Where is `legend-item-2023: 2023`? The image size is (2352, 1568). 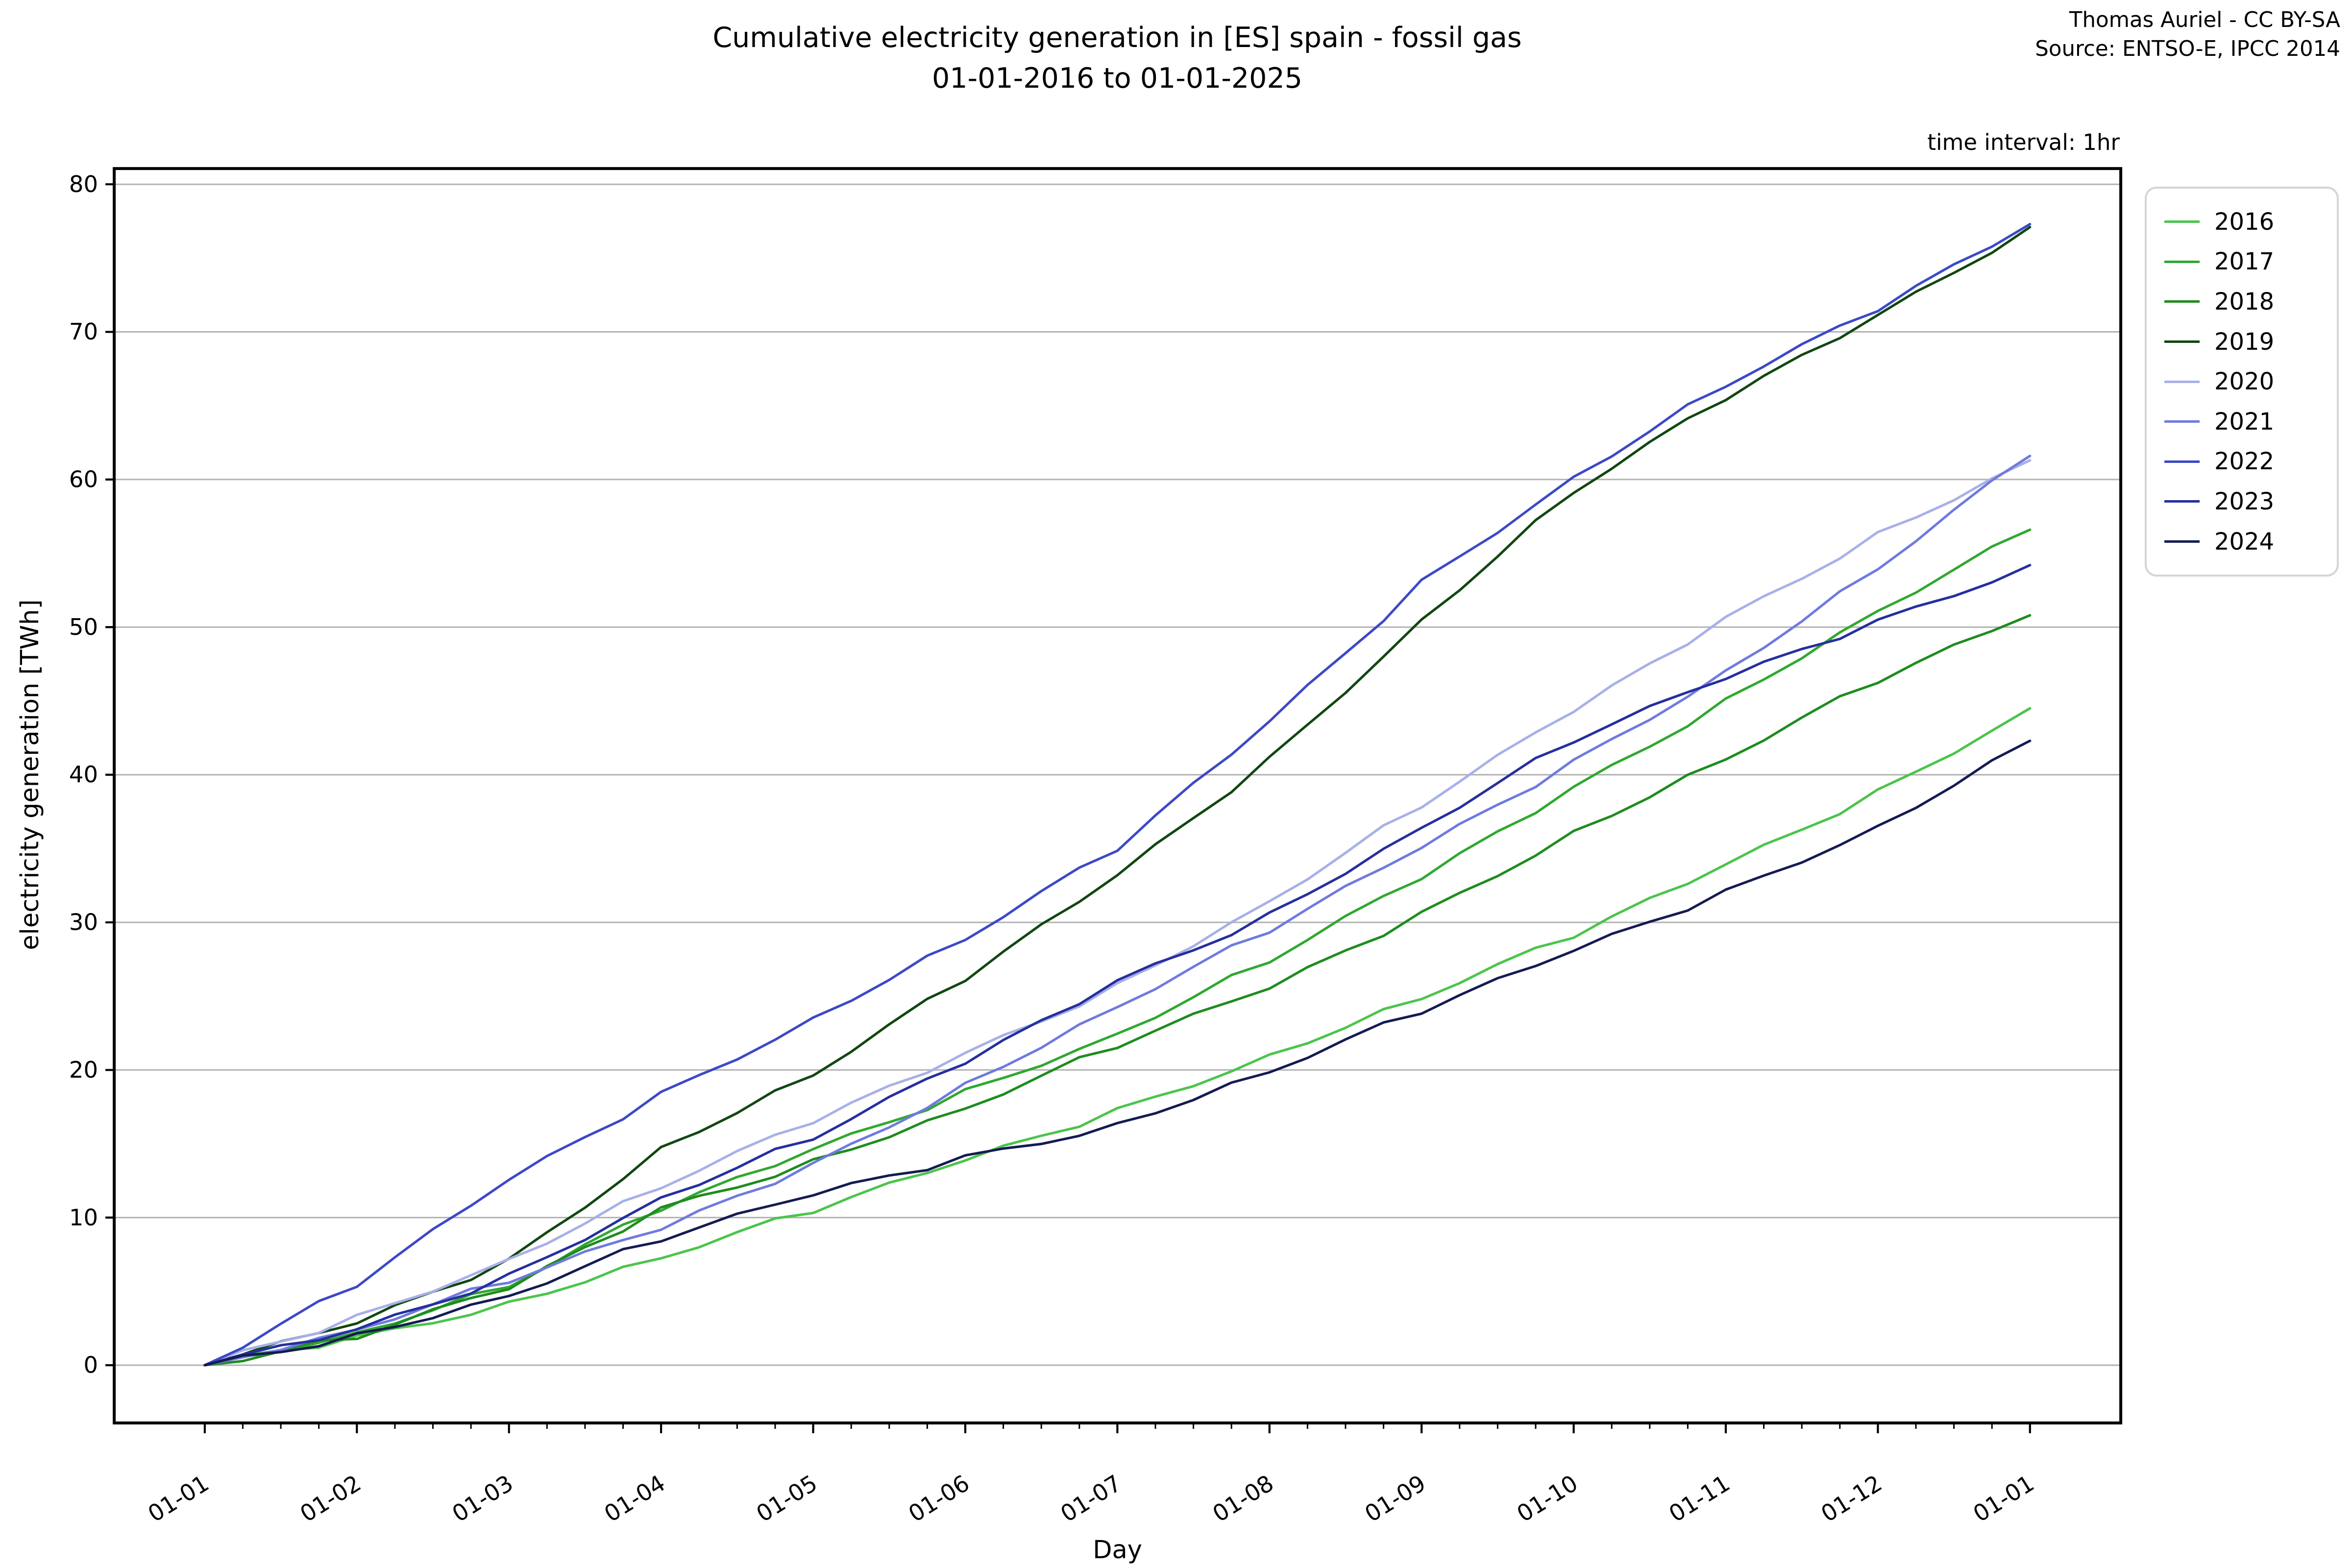 legend-item-2023: 2023 is located at coordinates (2243, 502).